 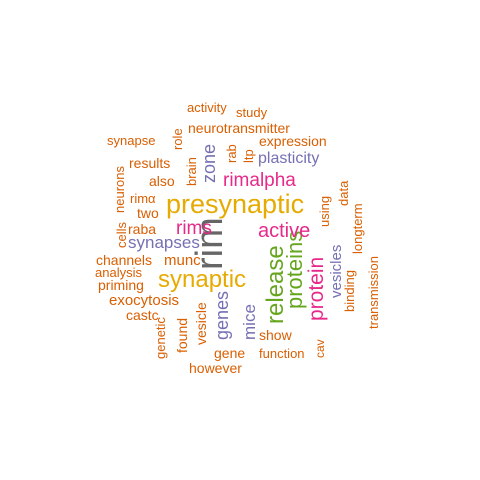 What do you see at coordinates (222, 315) in the screenshot?
I see `word-12: genes` at bounding box center [222, 315].